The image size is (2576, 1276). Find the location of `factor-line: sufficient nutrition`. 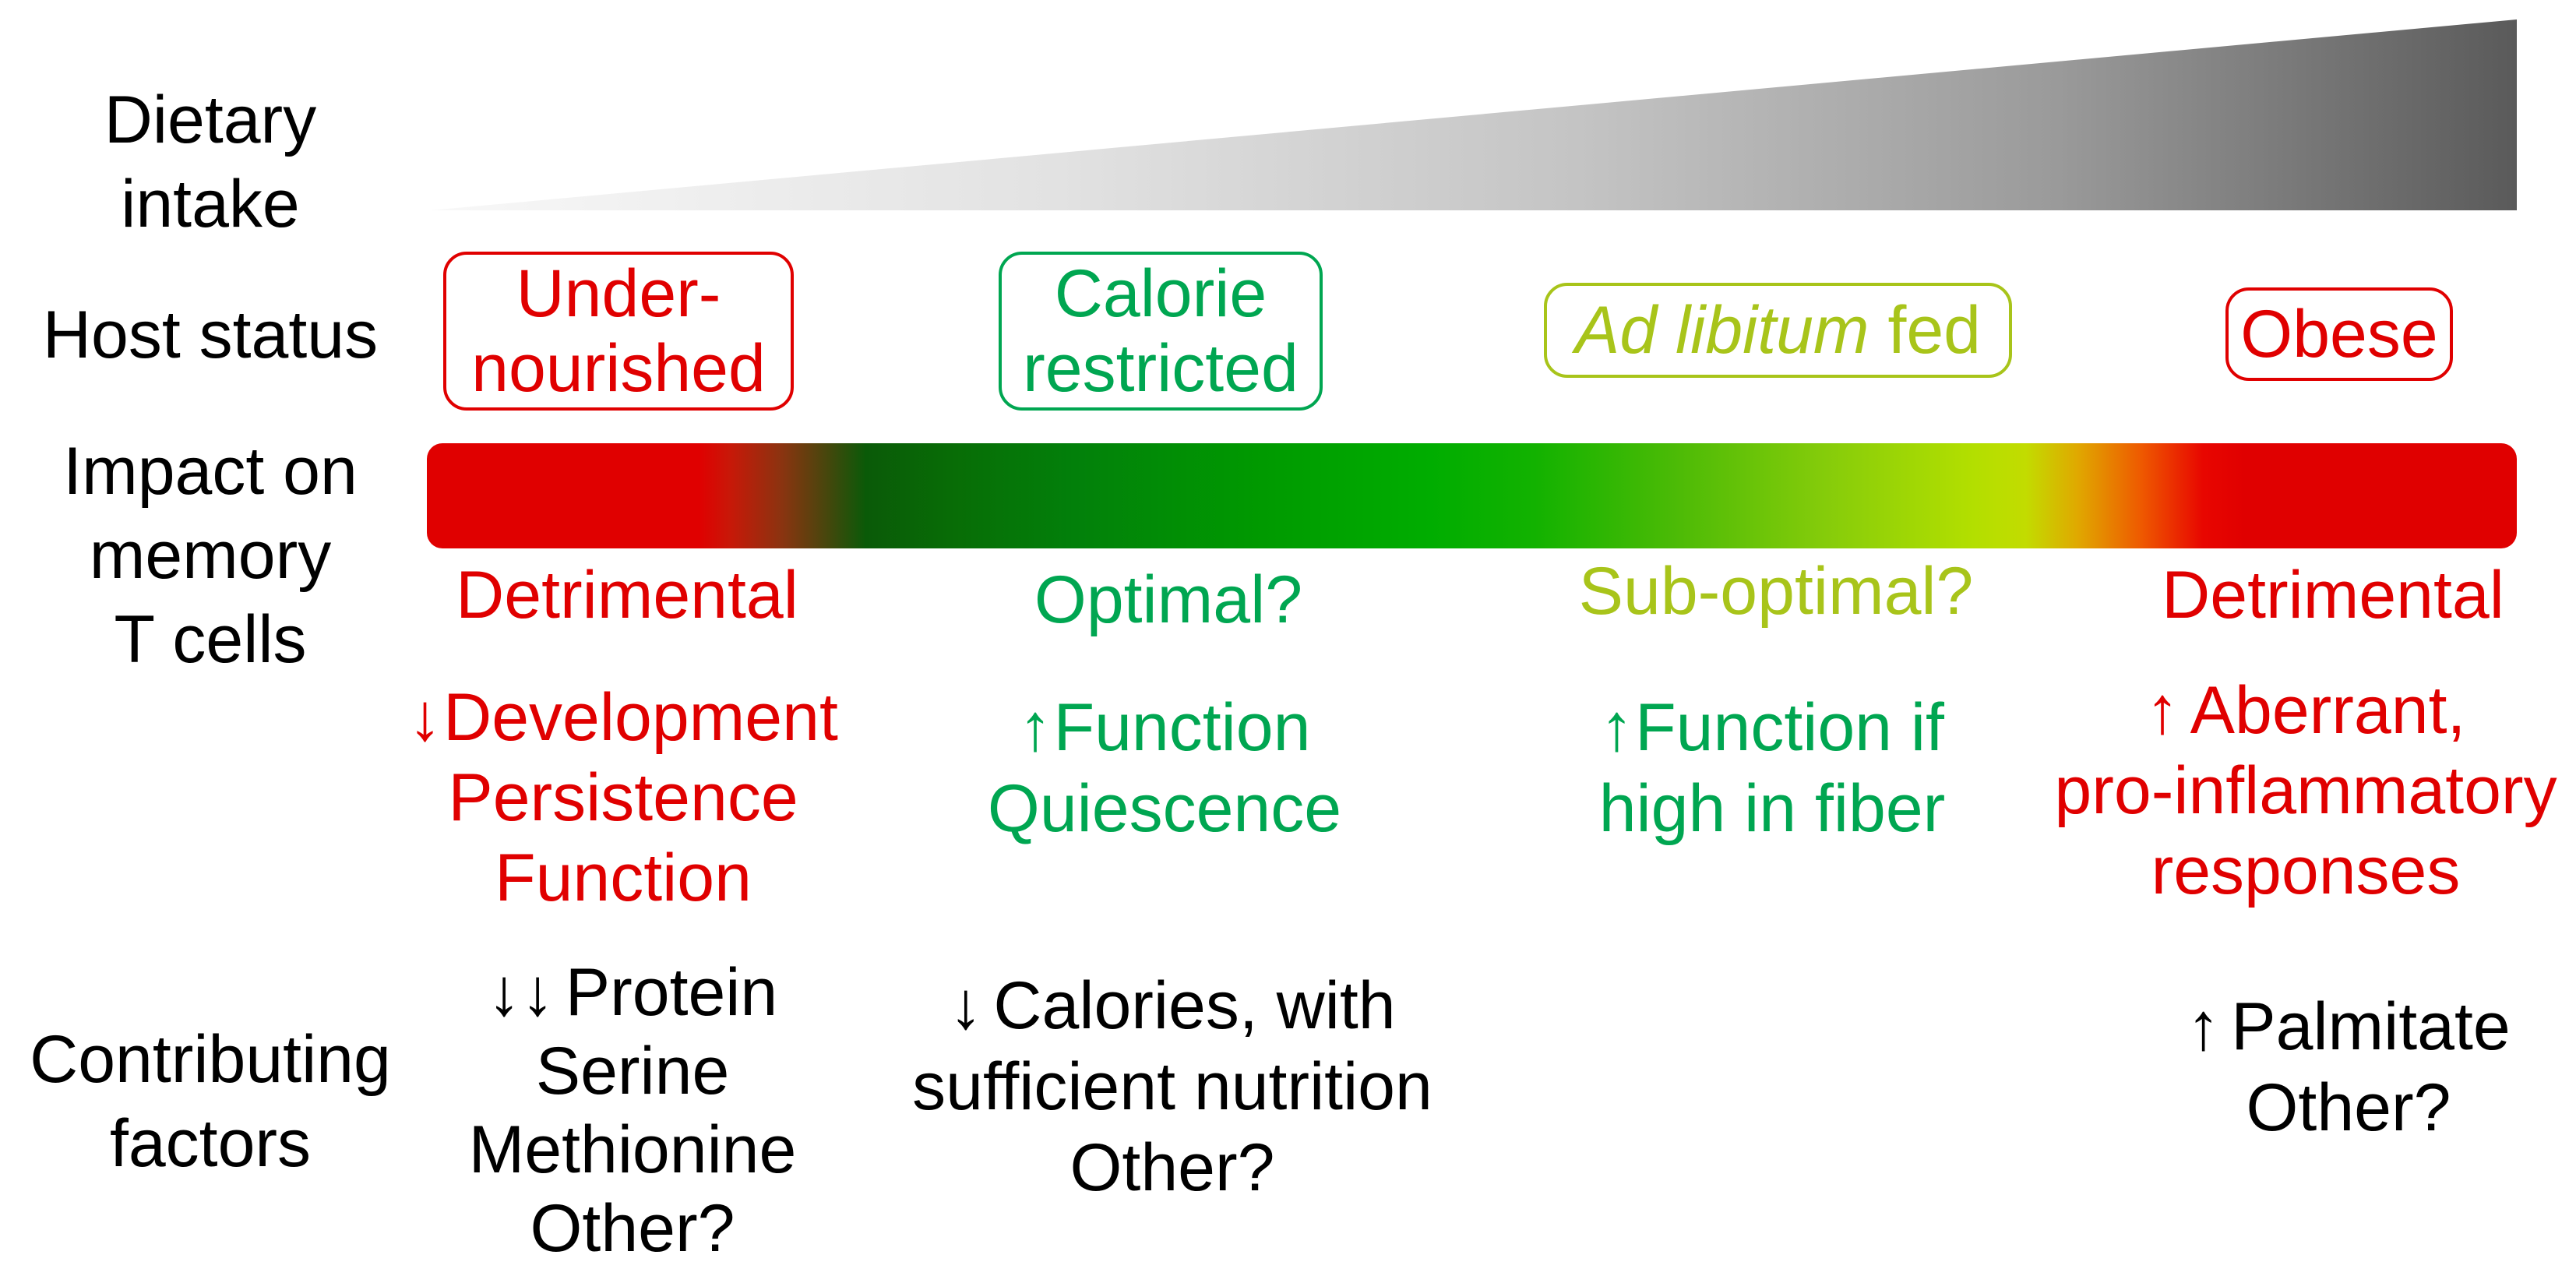

factor-line: sufficient nutrition is located at coordinates (1172, 1086).